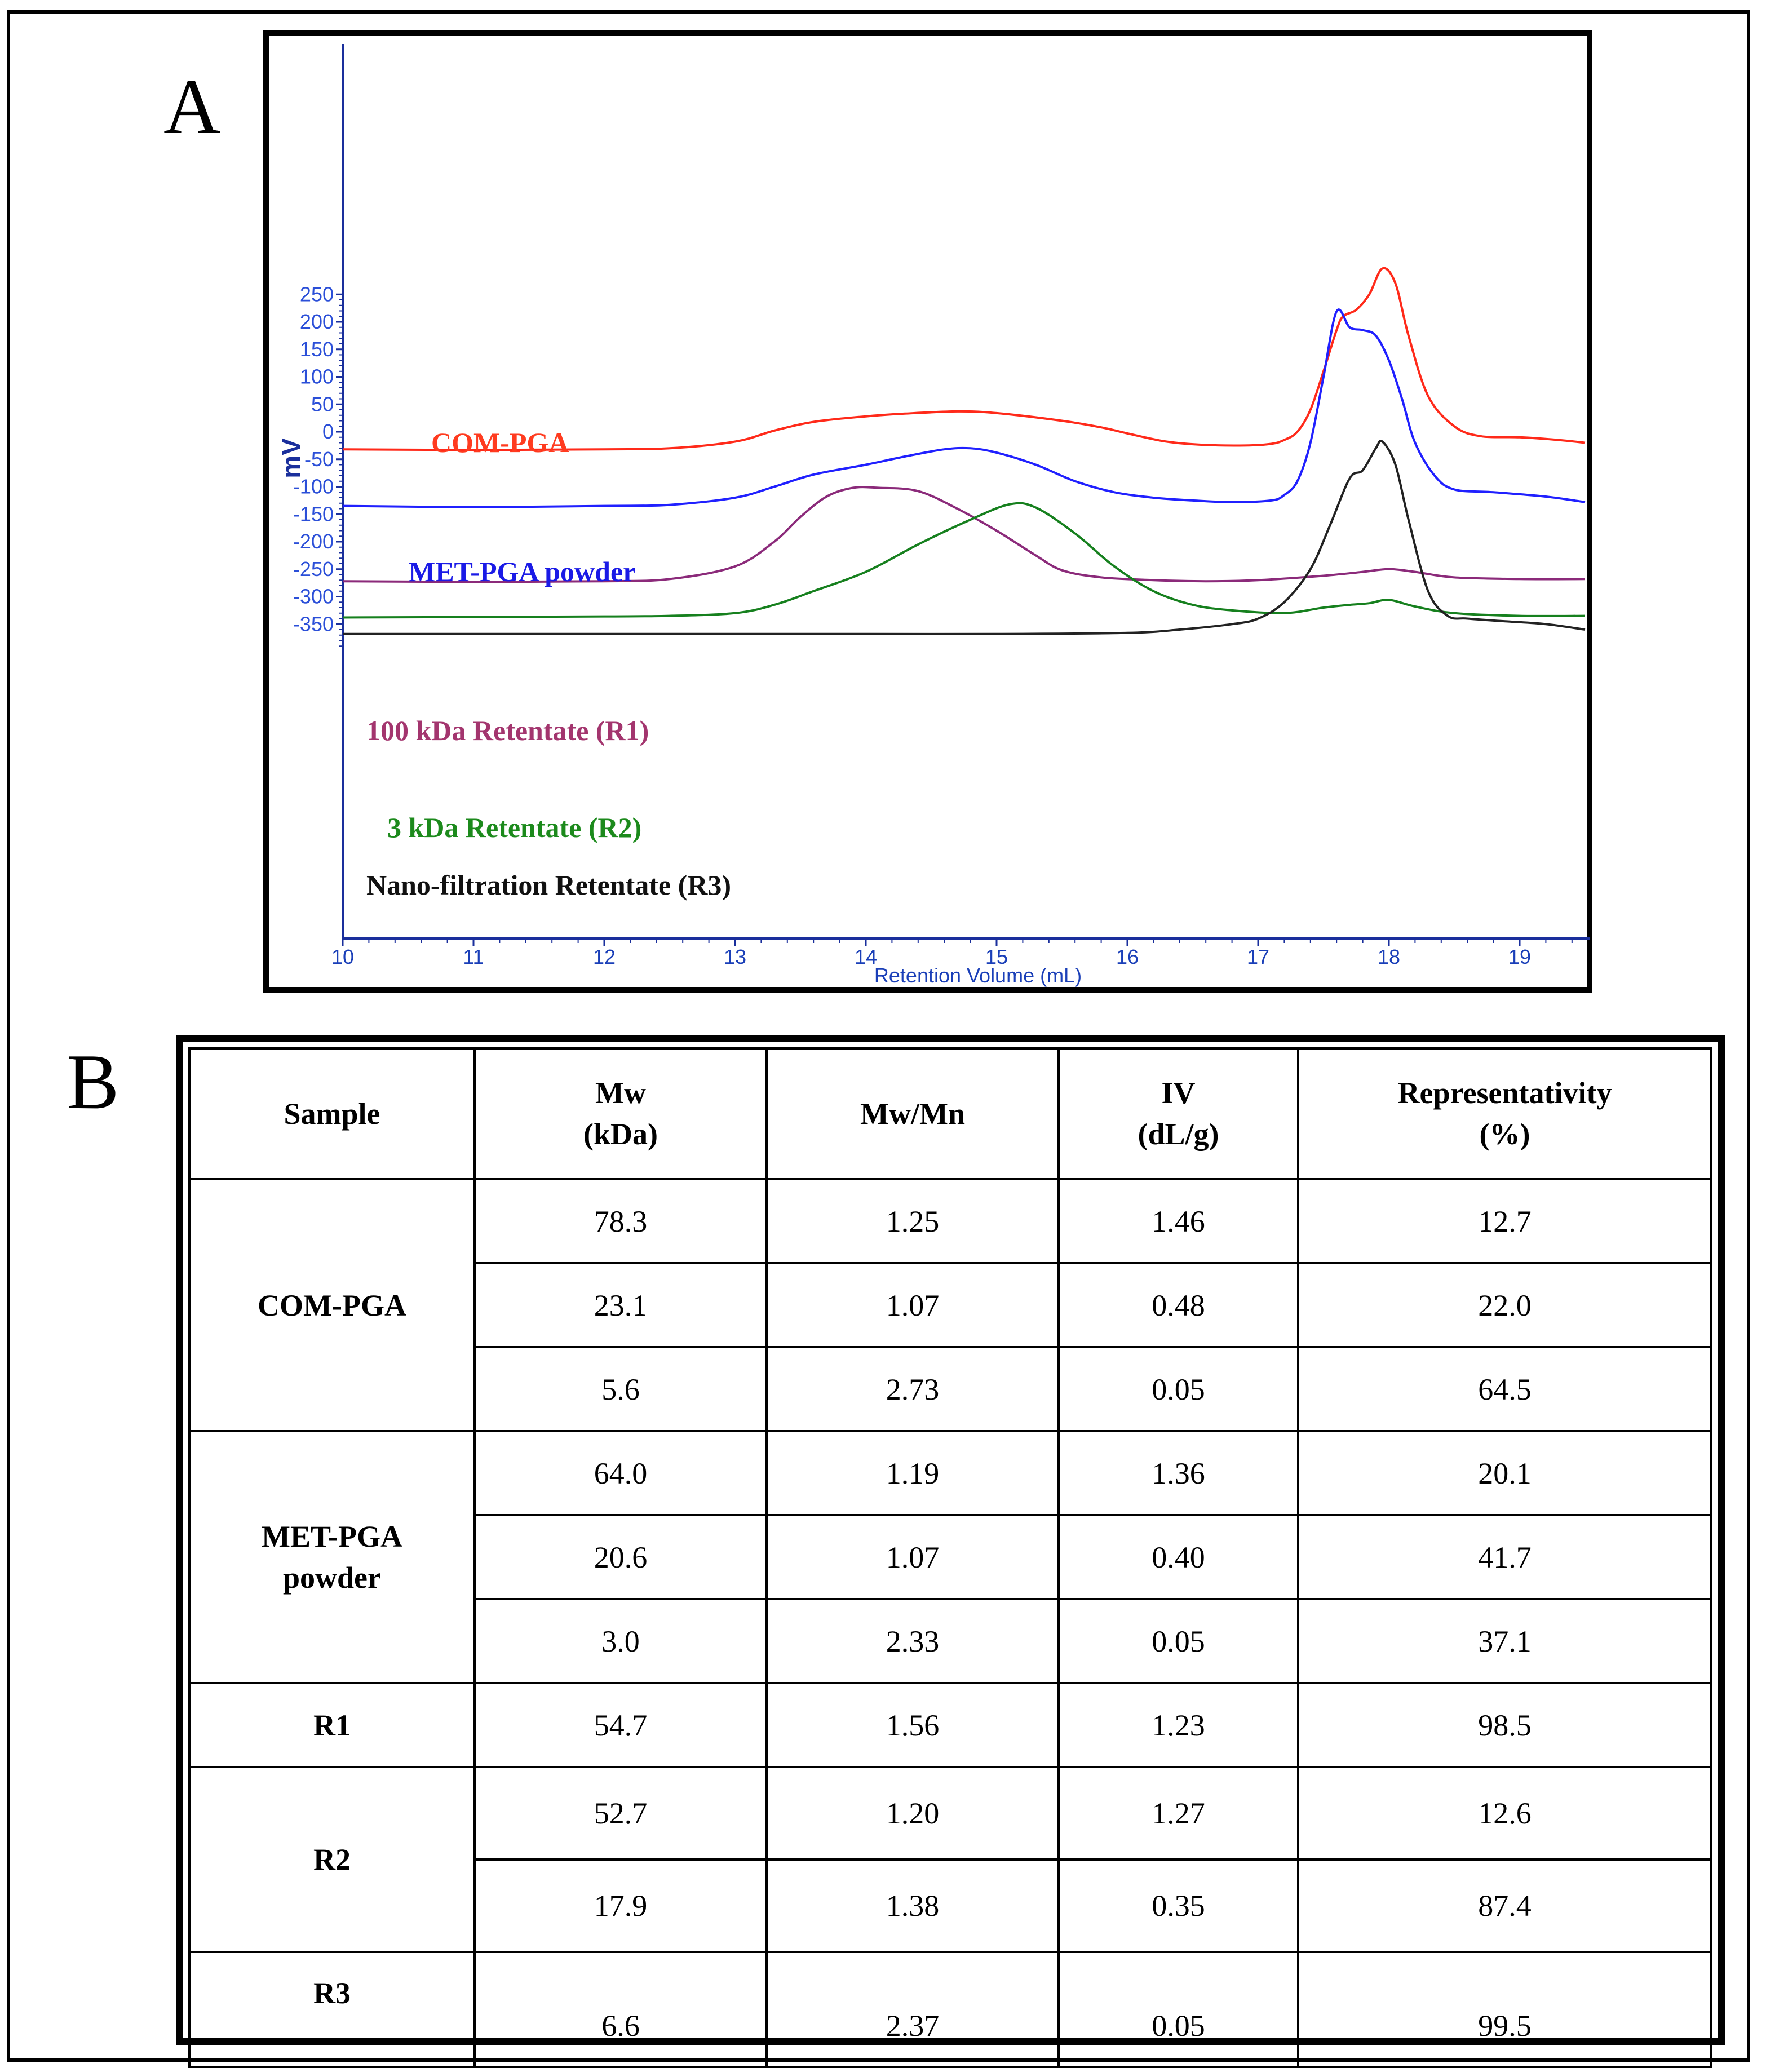  I want to click on x-tick-label: 14, so click(866, 956).